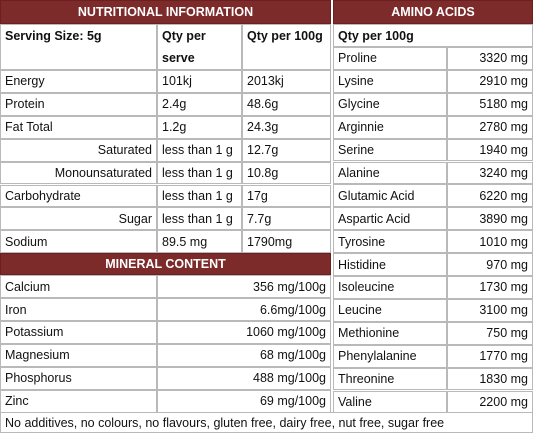  Describe the element at coordinates (78, 309) in the screenshot. I see `row-label: Iron` at that location.